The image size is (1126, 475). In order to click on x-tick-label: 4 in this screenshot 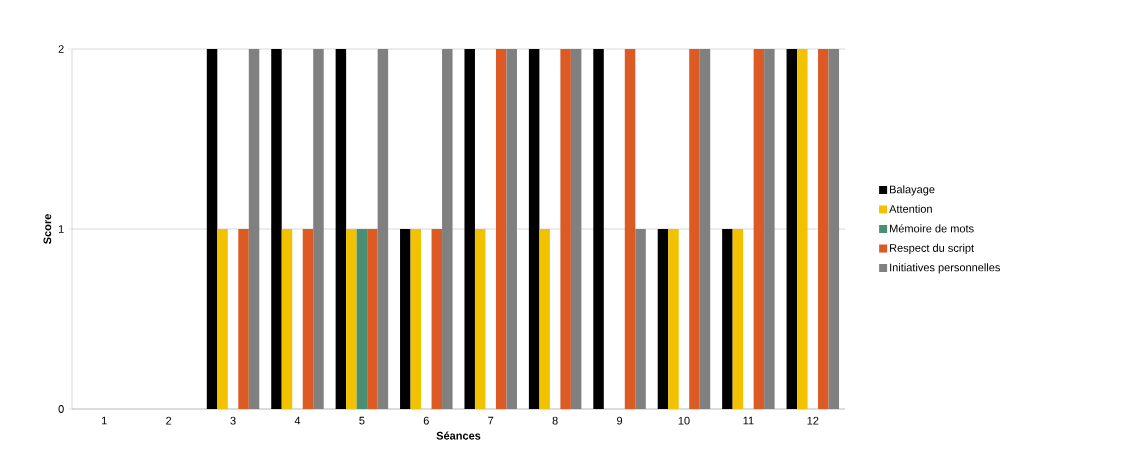, I will do `click(297, 420)`.